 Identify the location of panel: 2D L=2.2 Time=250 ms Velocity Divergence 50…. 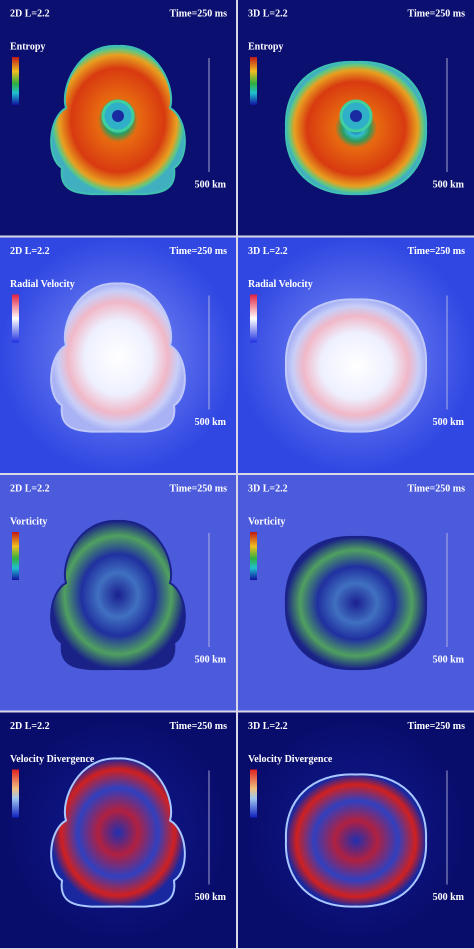
(118, 830).